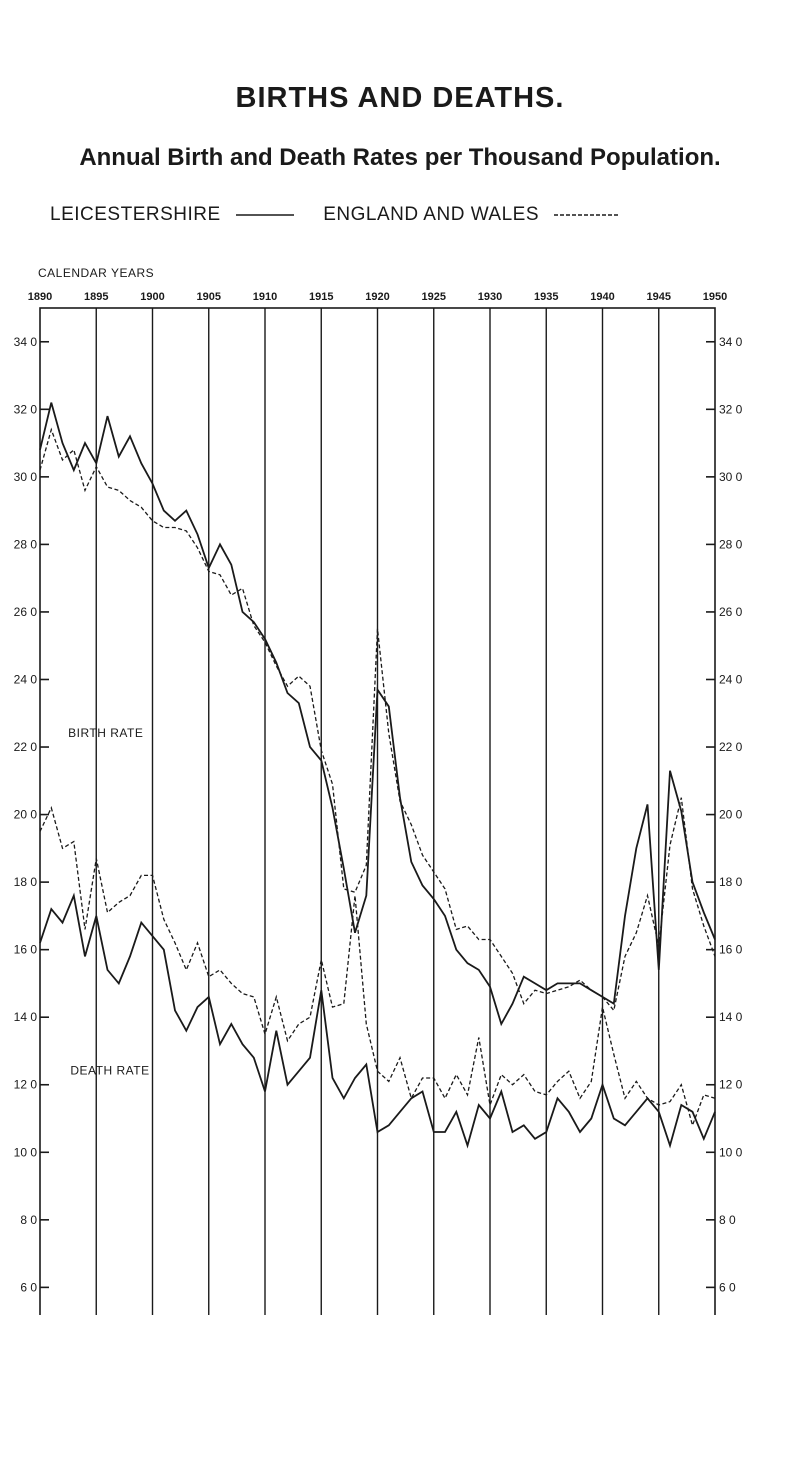  I want to click on y-tick-left-34: 34 0, so click(26, 342).